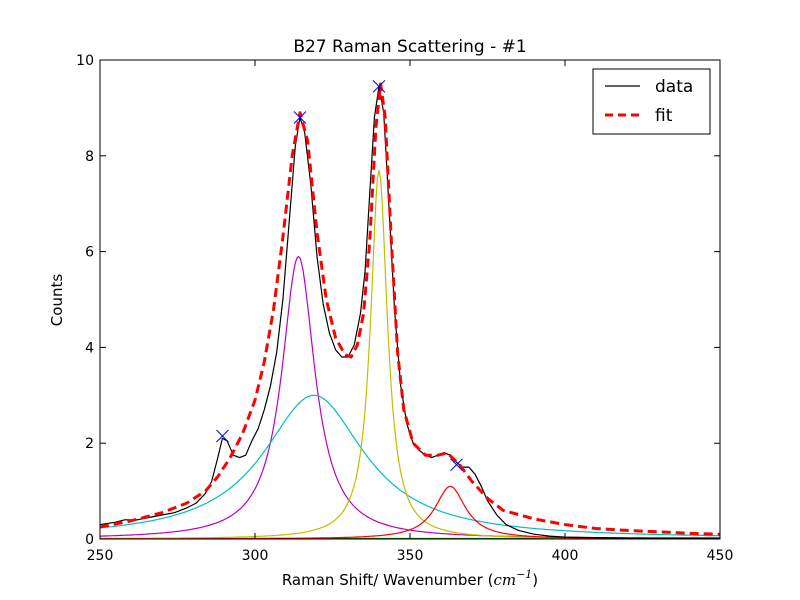 The height and width of the screenshot is (600, 800). Describe the element at coordinates (565, 556) in the screenshot. I see `x-tick-label: 400` at that location.